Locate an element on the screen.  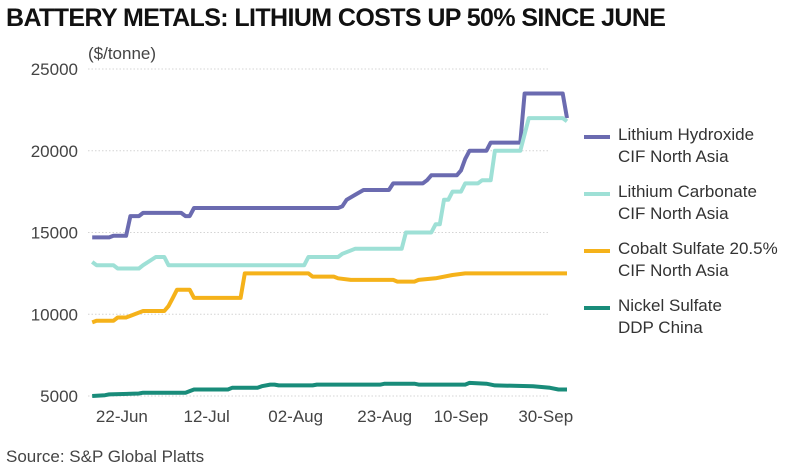
y-tick-label: 15000 is located at coordinates (54, 233).